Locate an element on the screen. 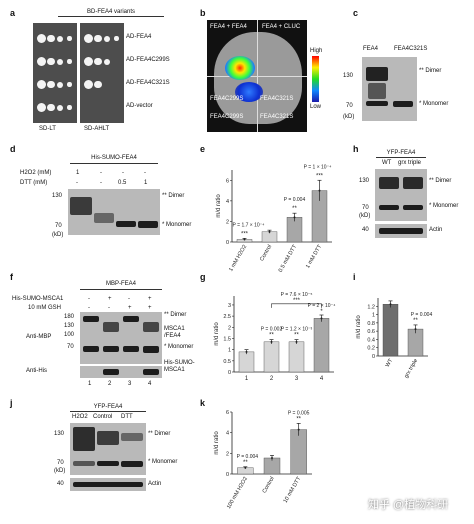 Image resolution: width=474 pixels, height=524 pixels. d-row1-c4: - is located at coordinates (145, 173).